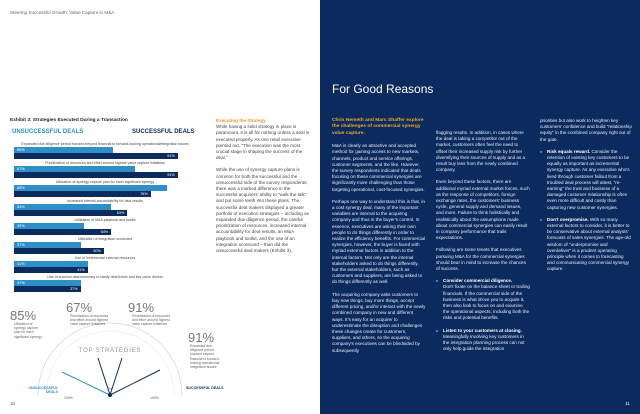  Describe the element at coordinates (120, 212) in the screenshot. I see `successful-value: 63%` at that location.